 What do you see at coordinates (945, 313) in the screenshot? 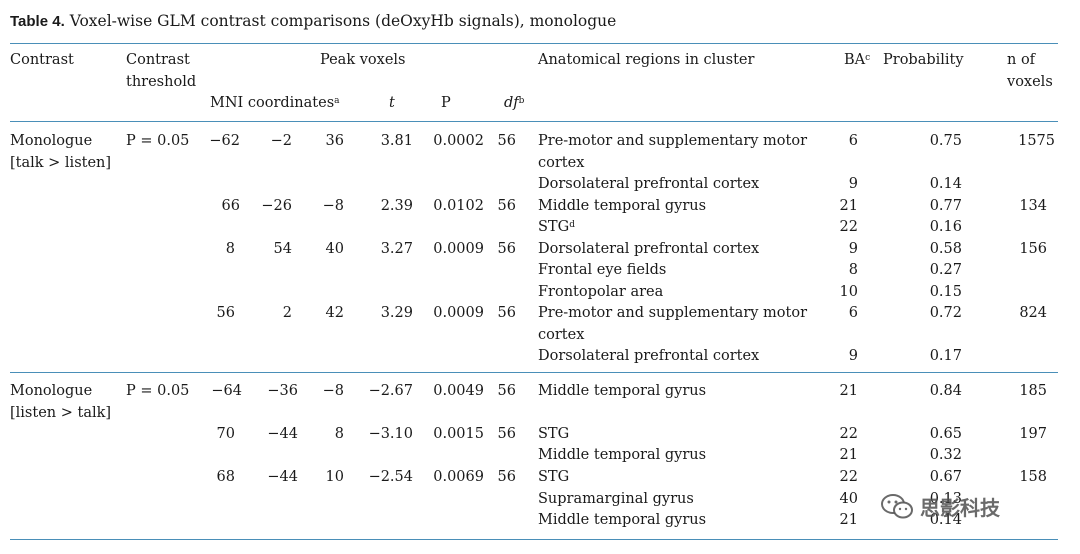
I see `region-probability: 0.72` at bounding box center [945, 313].